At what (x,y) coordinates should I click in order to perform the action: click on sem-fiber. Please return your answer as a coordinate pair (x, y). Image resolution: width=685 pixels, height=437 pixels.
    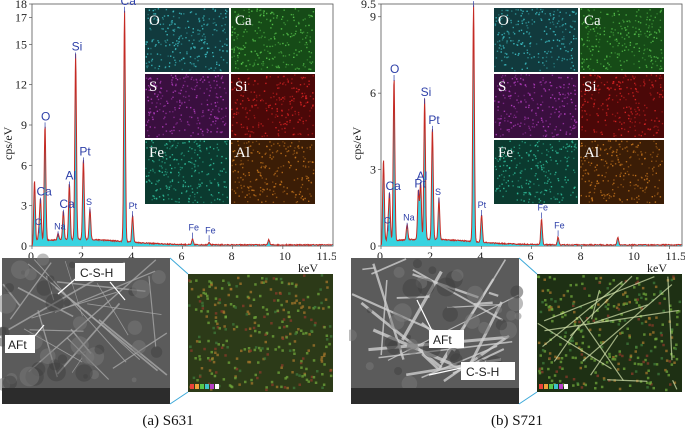
    Looking at the image, I should click on (30, 291).